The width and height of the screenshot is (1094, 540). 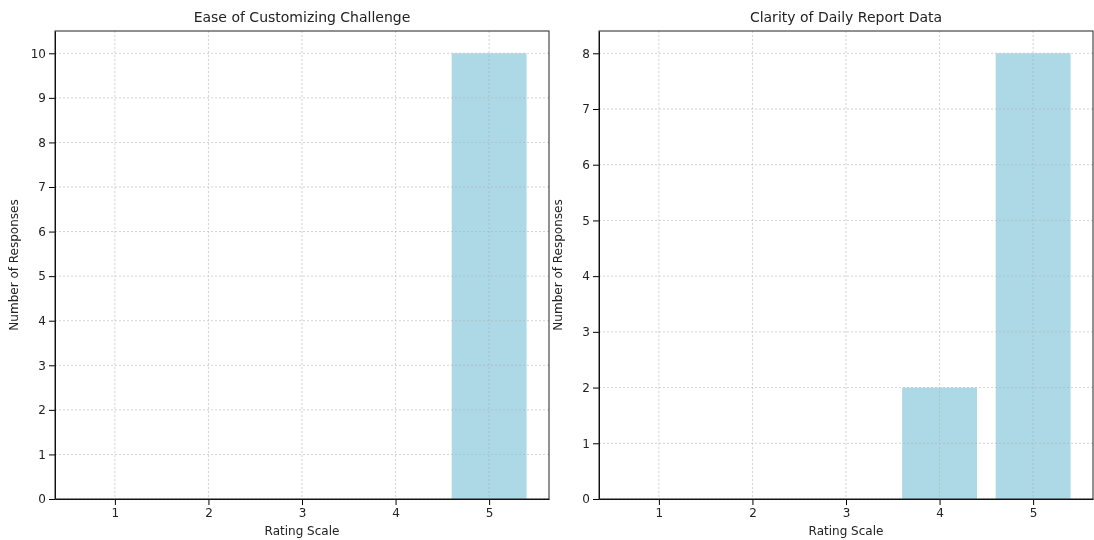 What do you see at coordinates (42, 98) in the screenshot?
I see `y-tick-label: 9` at bounding box center [42, 98].